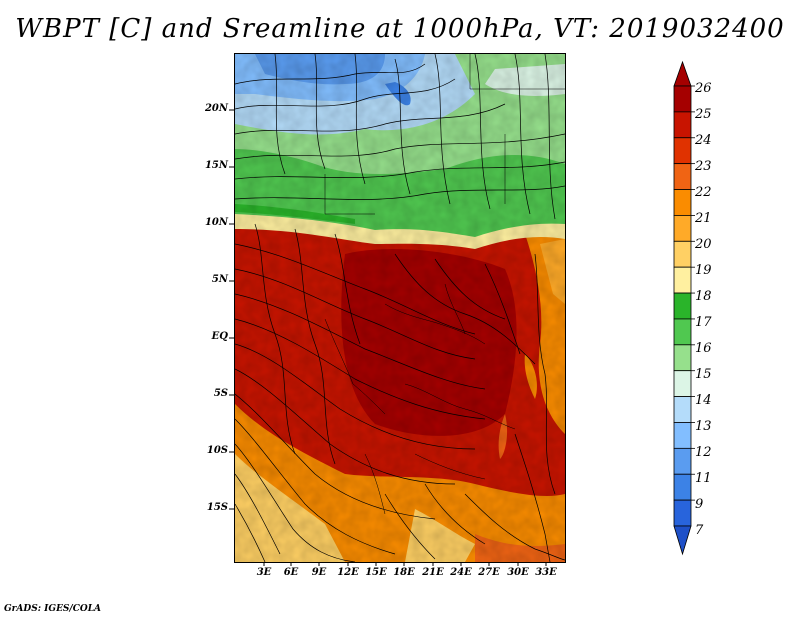  Describe the element at coordinates (461, 572) in the screenshot. I see `lon-label-24e: 24E` at that location.